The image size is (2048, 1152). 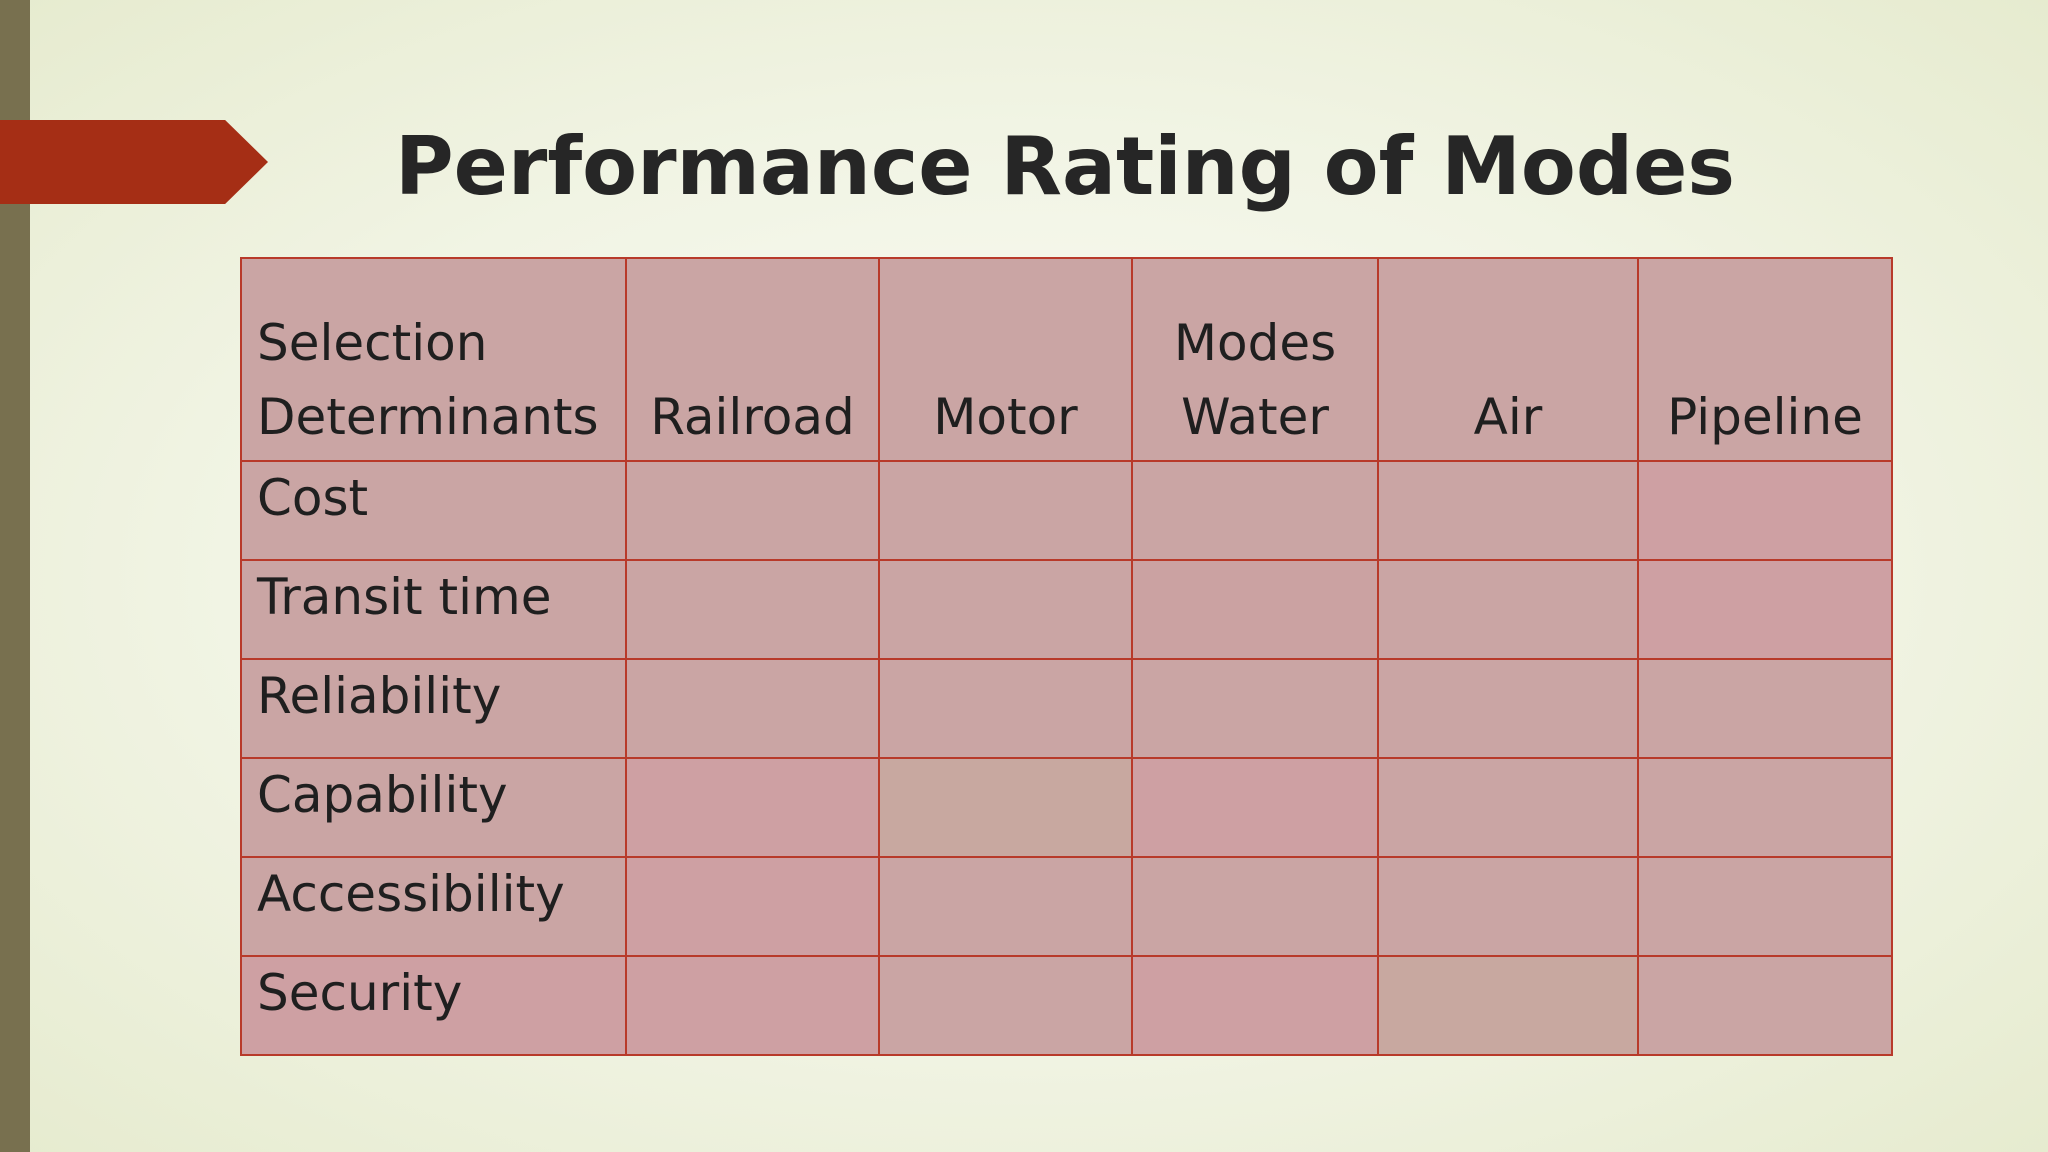 I want to click on header-selection-determinants: Selection Determinants, so click(x=433, y=359).